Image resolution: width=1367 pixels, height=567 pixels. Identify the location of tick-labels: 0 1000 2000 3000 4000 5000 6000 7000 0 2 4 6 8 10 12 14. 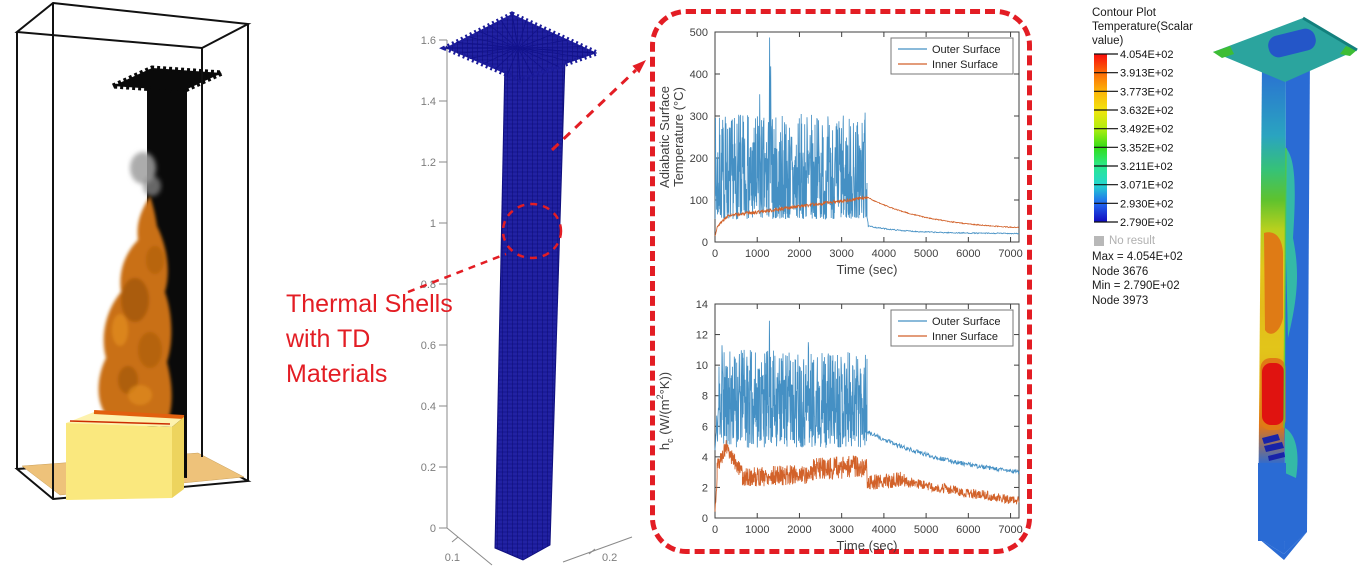
(859, 417).